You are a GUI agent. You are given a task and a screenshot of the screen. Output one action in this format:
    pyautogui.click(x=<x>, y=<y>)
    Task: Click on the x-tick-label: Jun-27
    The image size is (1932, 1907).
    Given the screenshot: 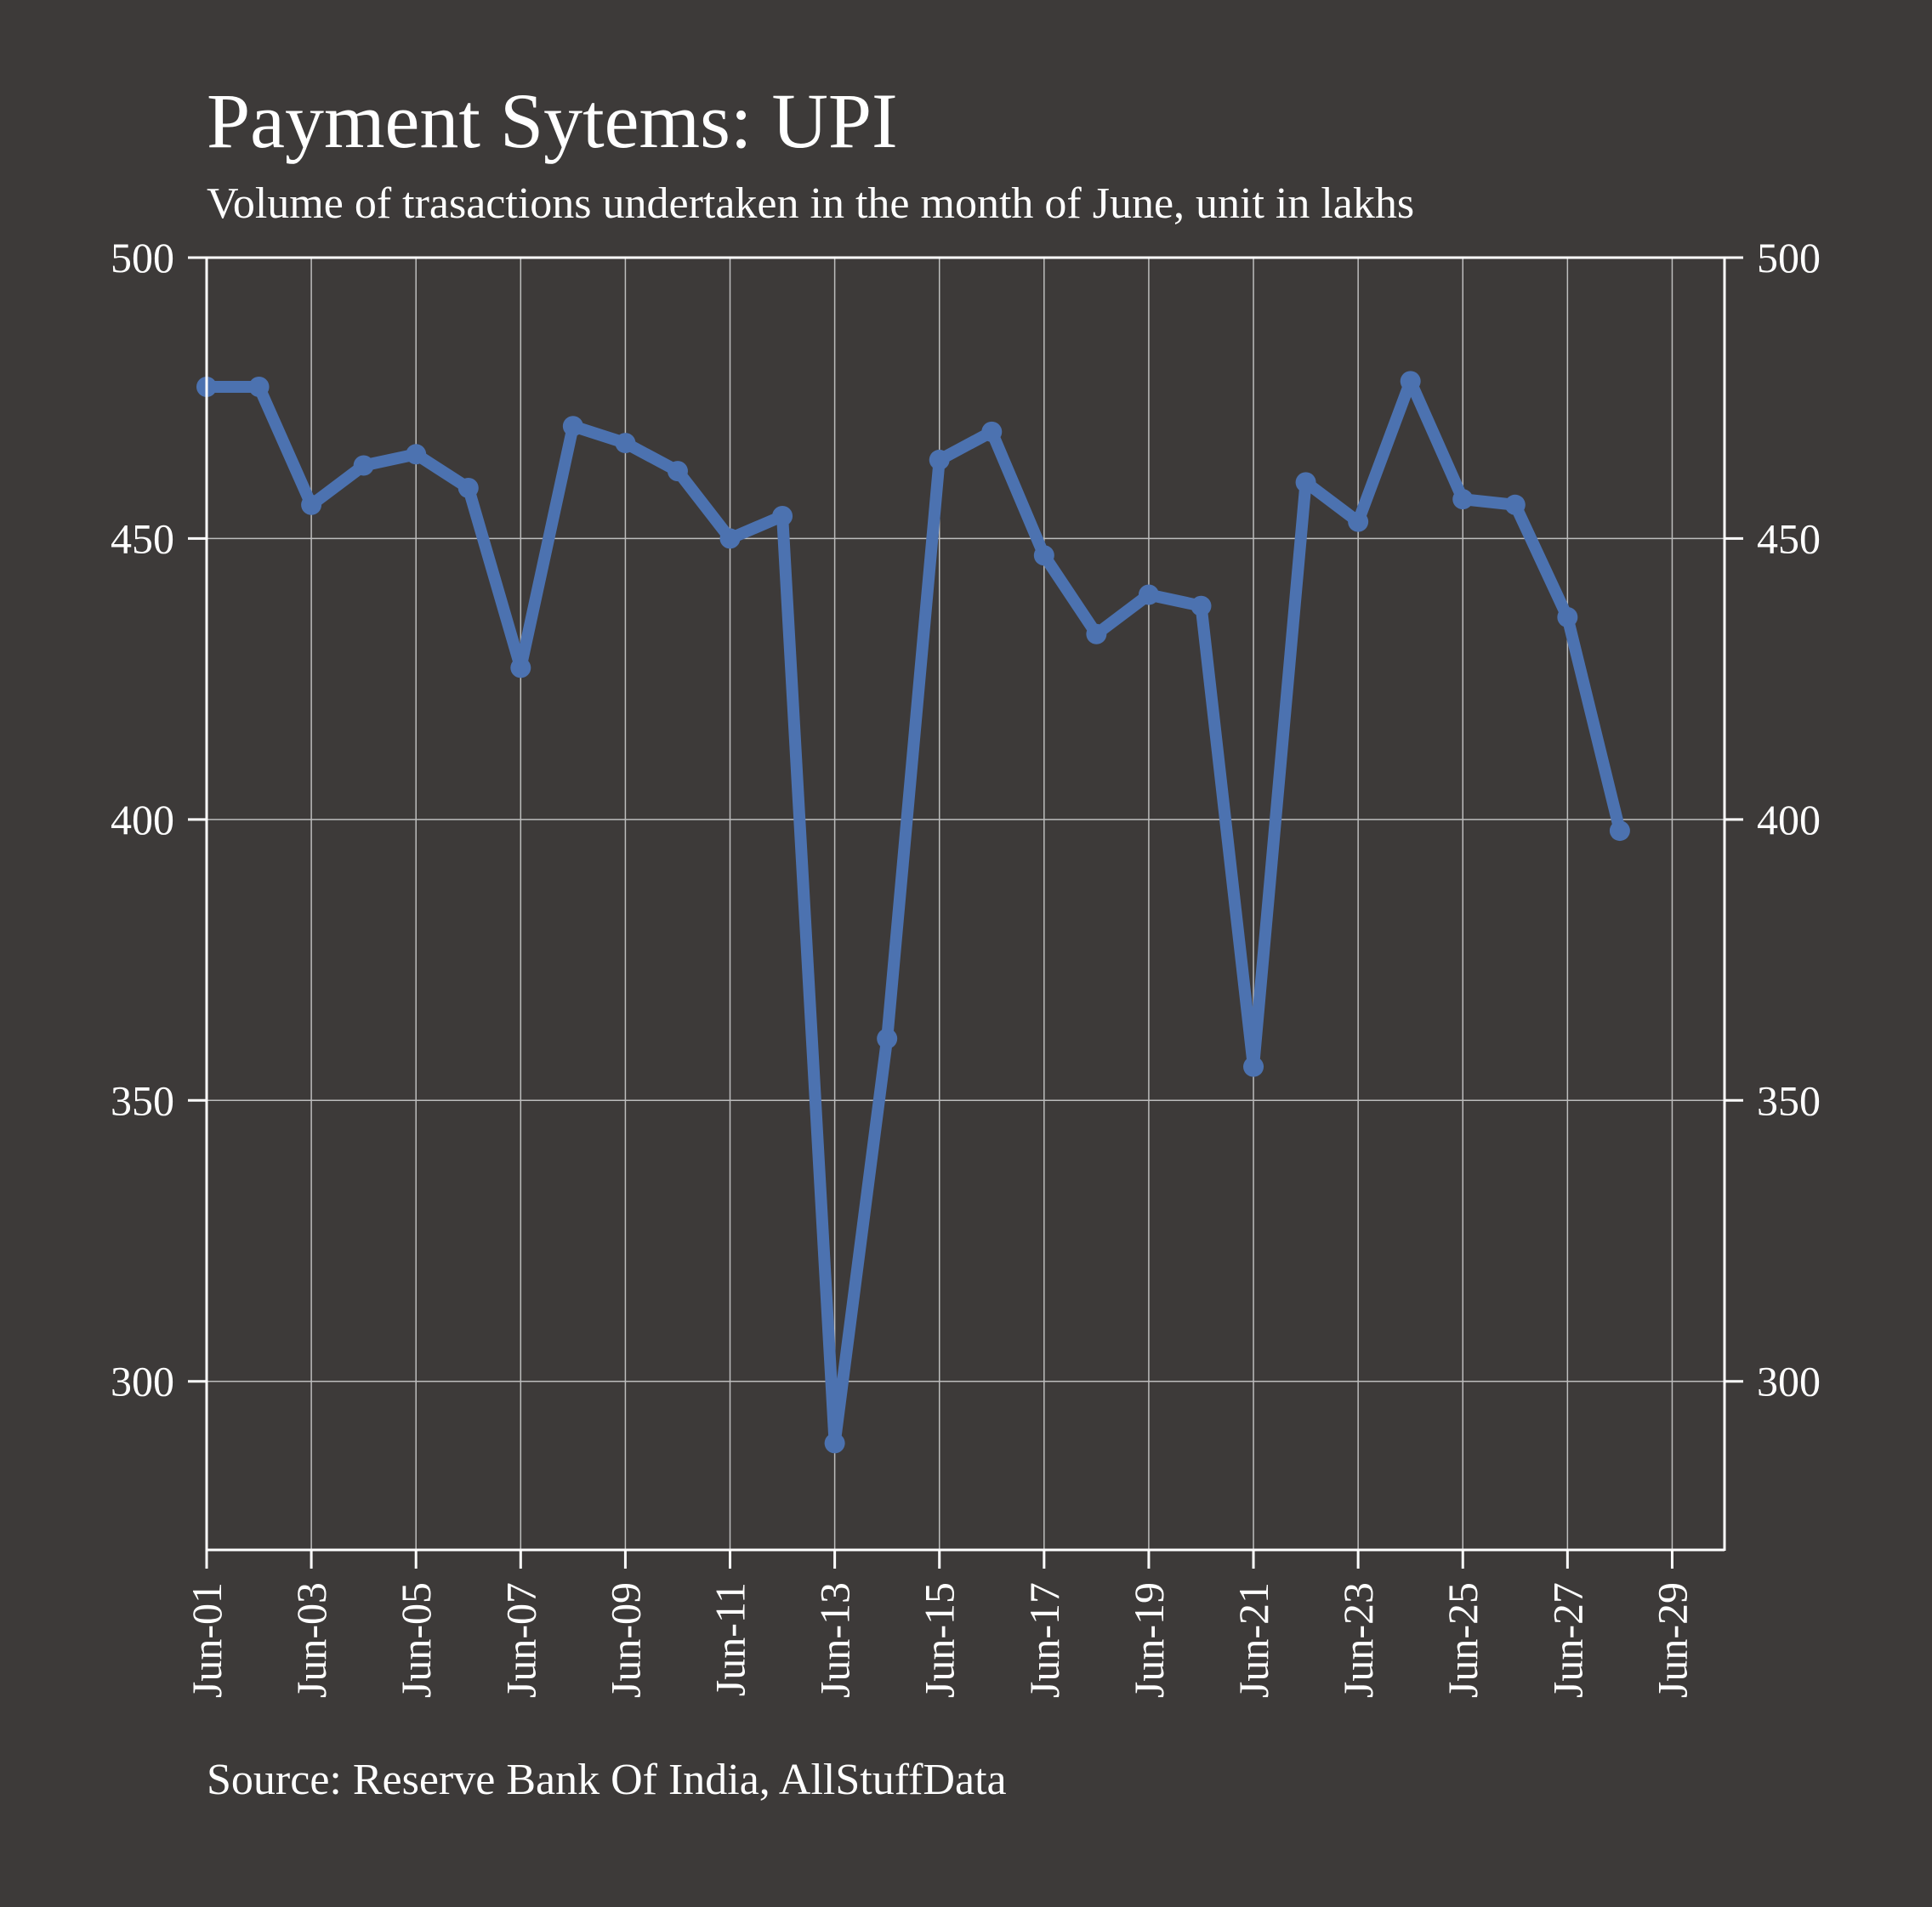 What is the action you would take?
    pyautogui.click(x=1567, y=1640)
    